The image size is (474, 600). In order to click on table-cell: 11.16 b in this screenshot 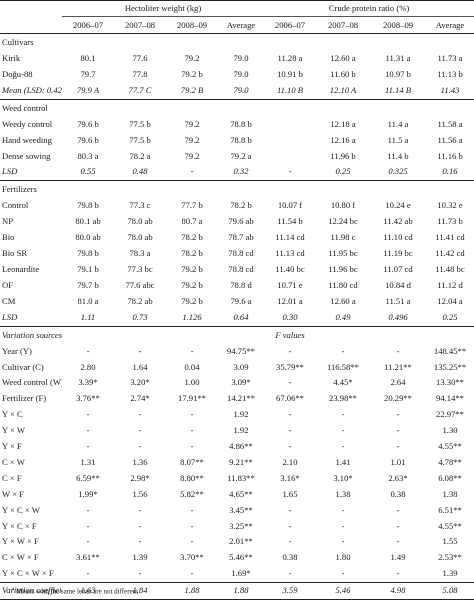, I will do `click(450, 155)`.